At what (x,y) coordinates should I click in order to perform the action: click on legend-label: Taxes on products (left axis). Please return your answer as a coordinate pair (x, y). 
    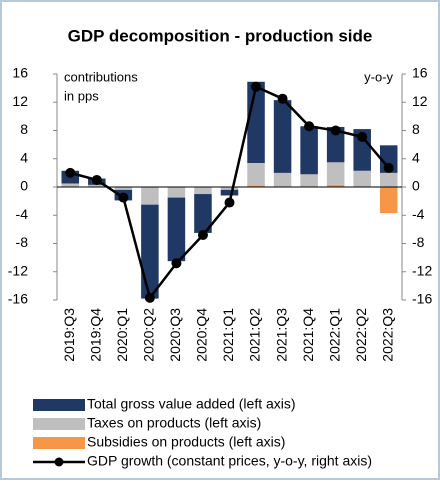
    Looking at the image, I should click on (174, 423).